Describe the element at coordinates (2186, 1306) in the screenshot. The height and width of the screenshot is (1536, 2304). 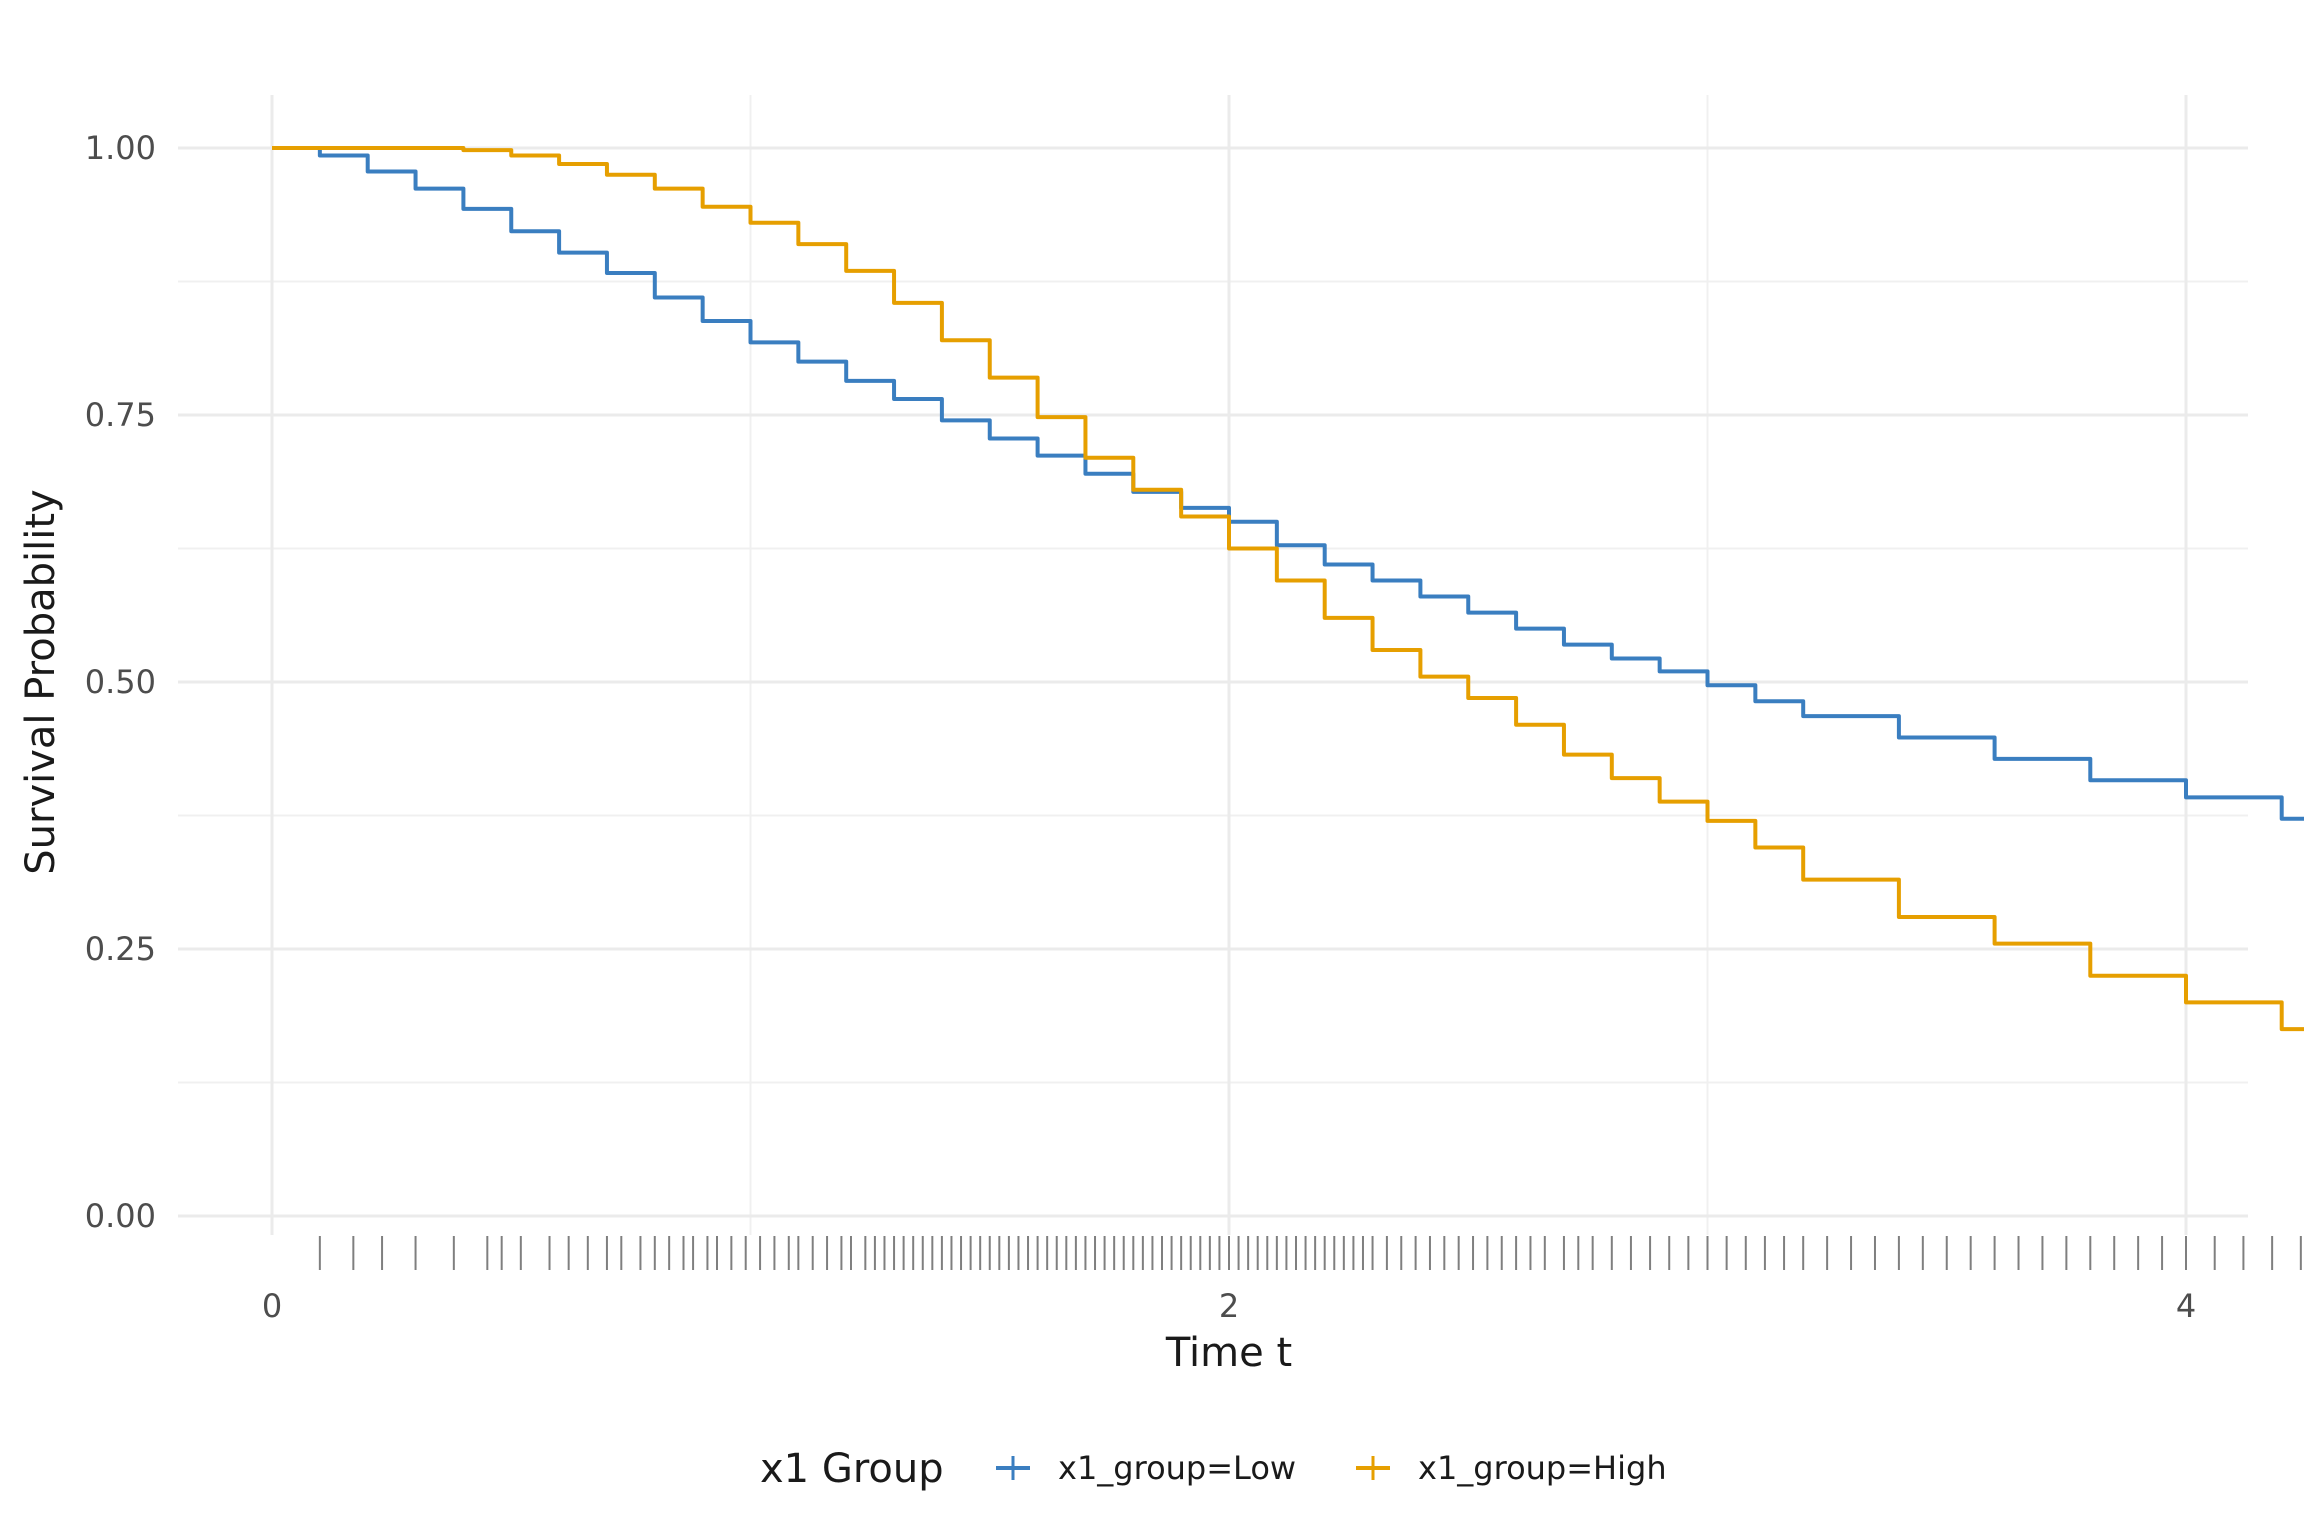
I see `x-tick-label: 4` at that location.